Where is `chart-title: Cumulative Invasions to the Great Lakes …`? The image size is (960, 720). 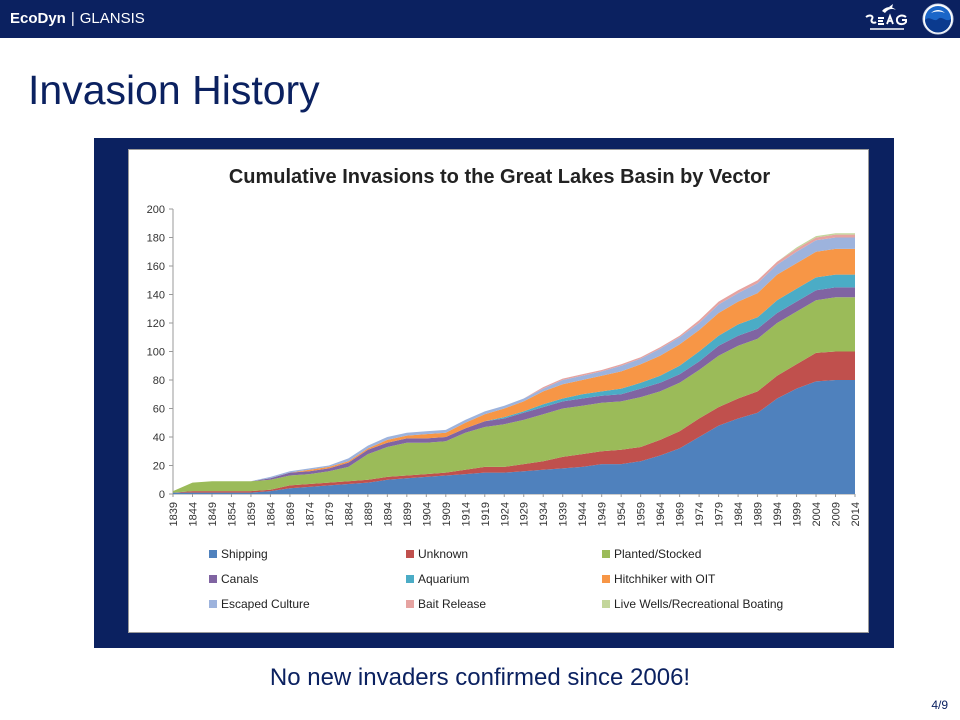
chart-title: Cumulative Invasions to the Great Lakes … is located at coordinates (499, 177).